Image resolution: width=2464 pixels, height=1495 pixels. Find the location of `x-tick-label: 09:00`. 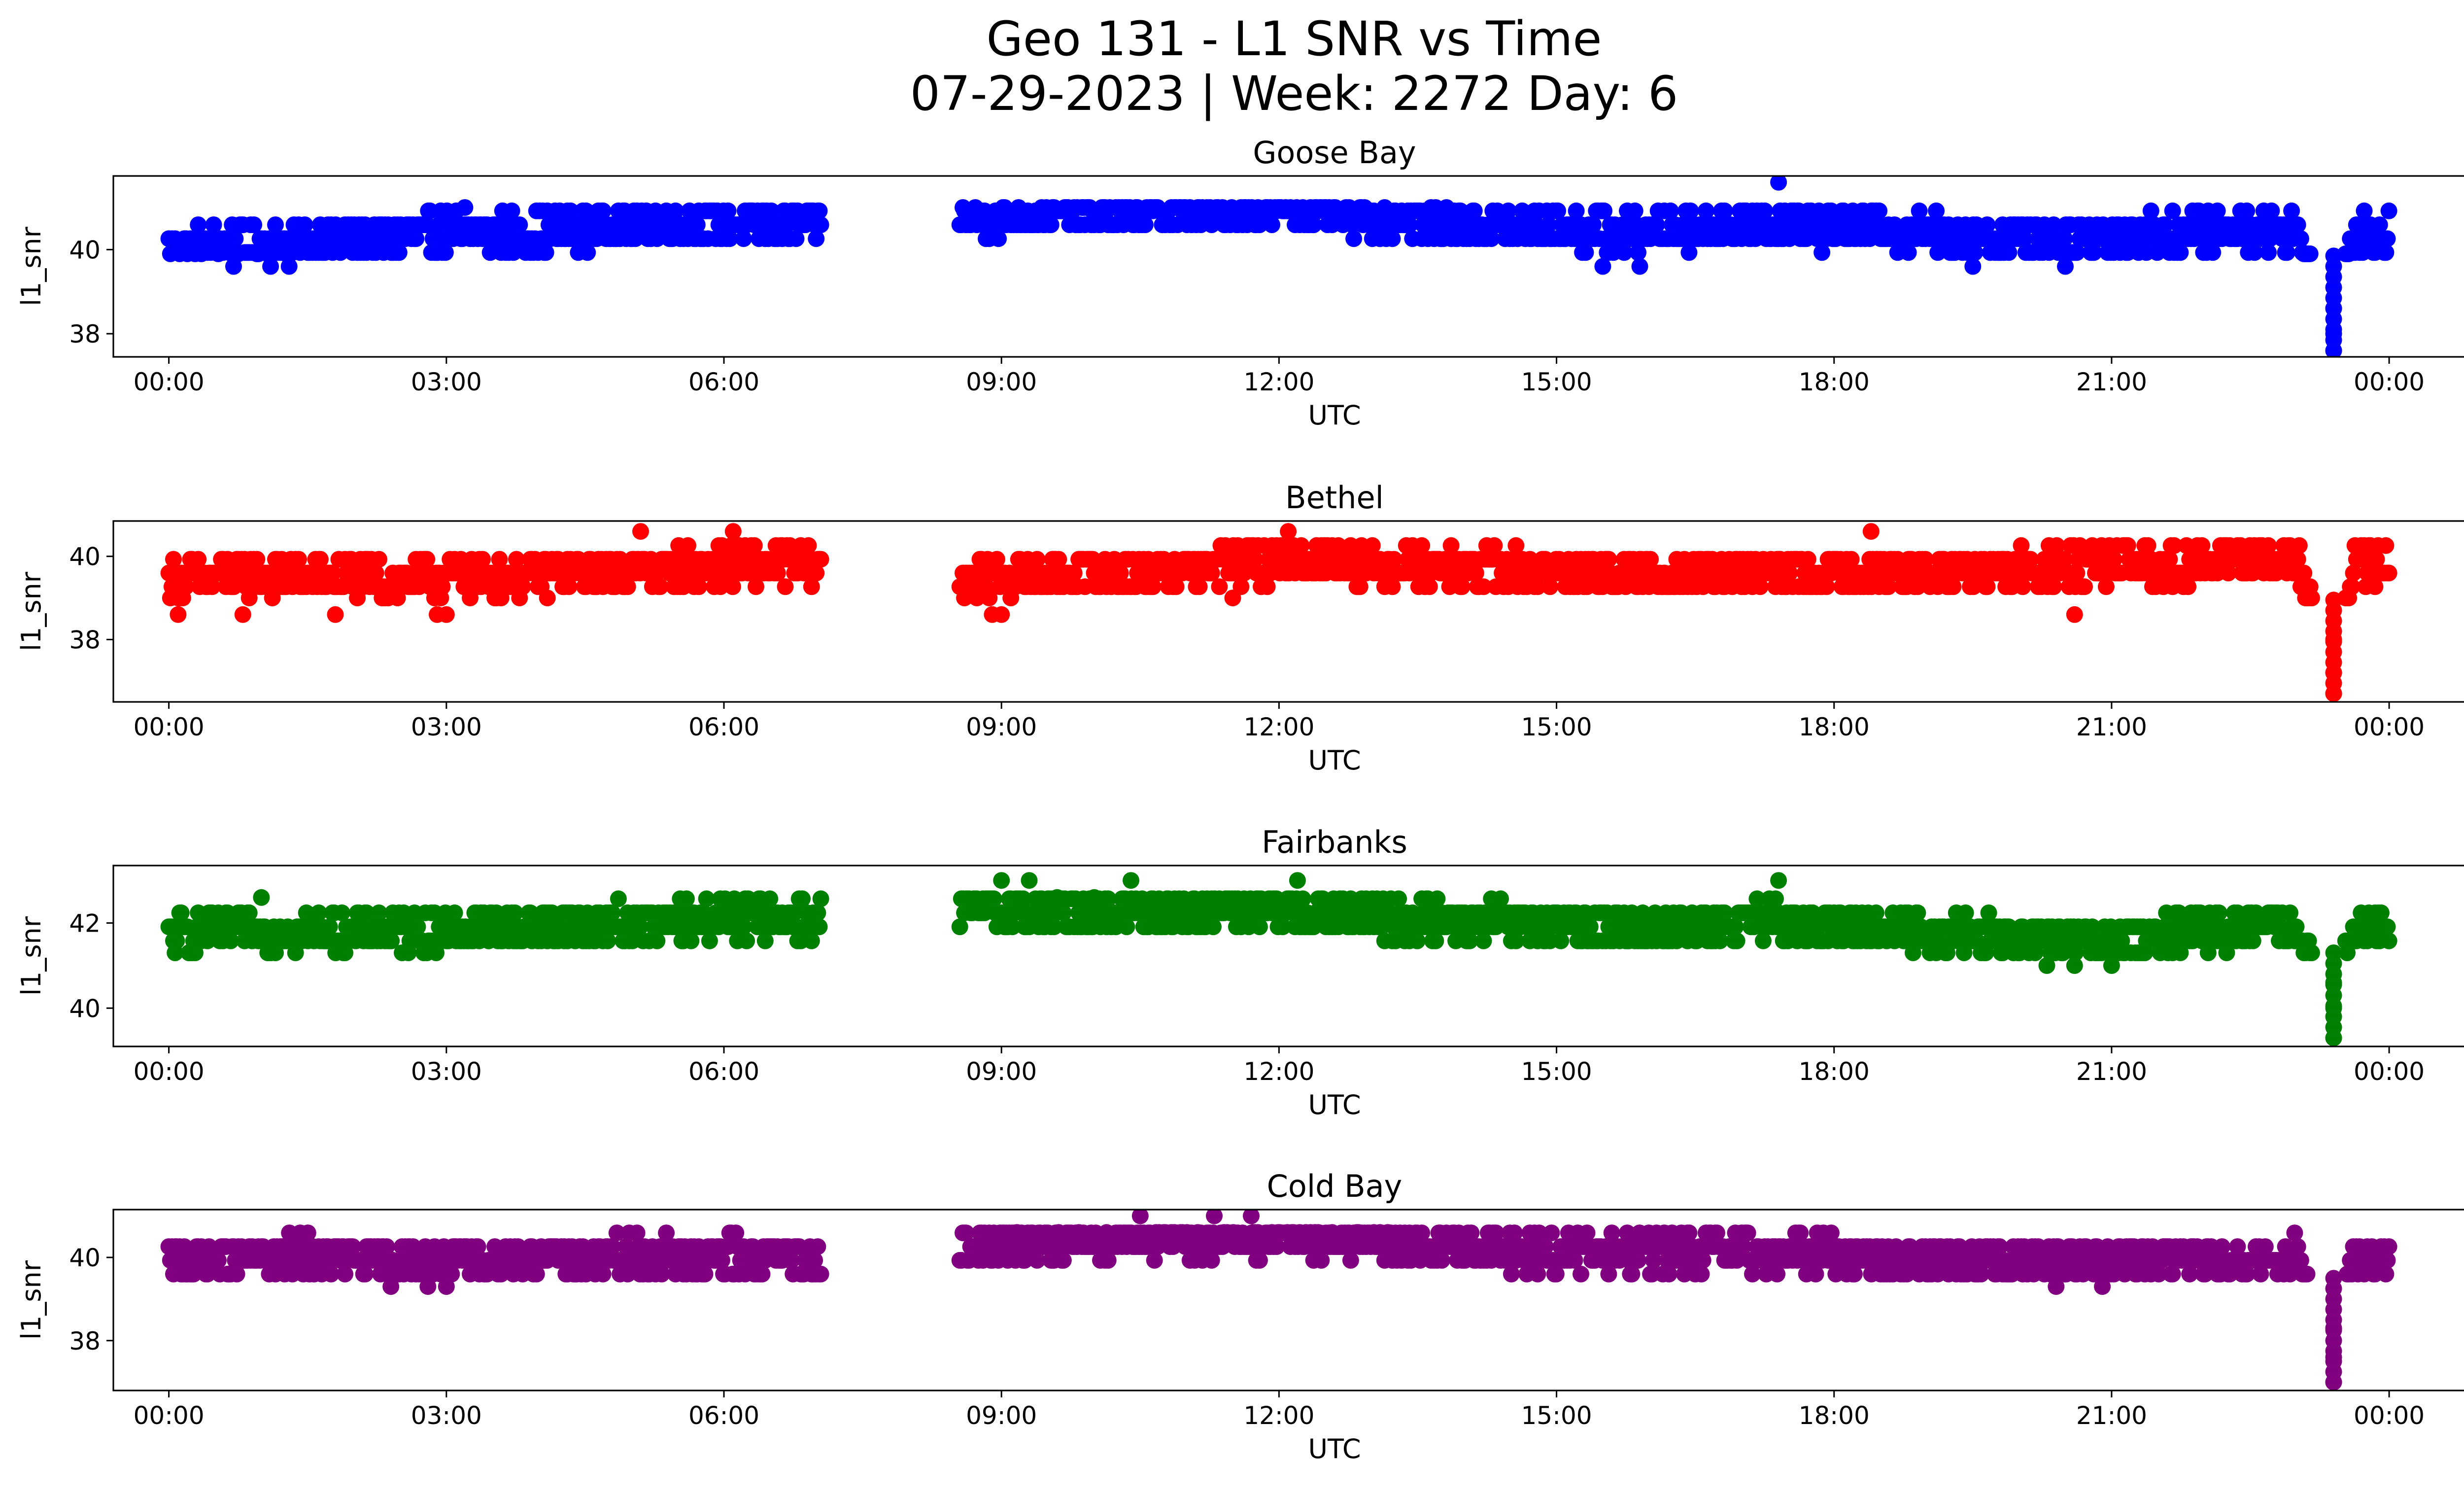

x-tick-label: 09:00 is located at coordinates (1001, 1071).